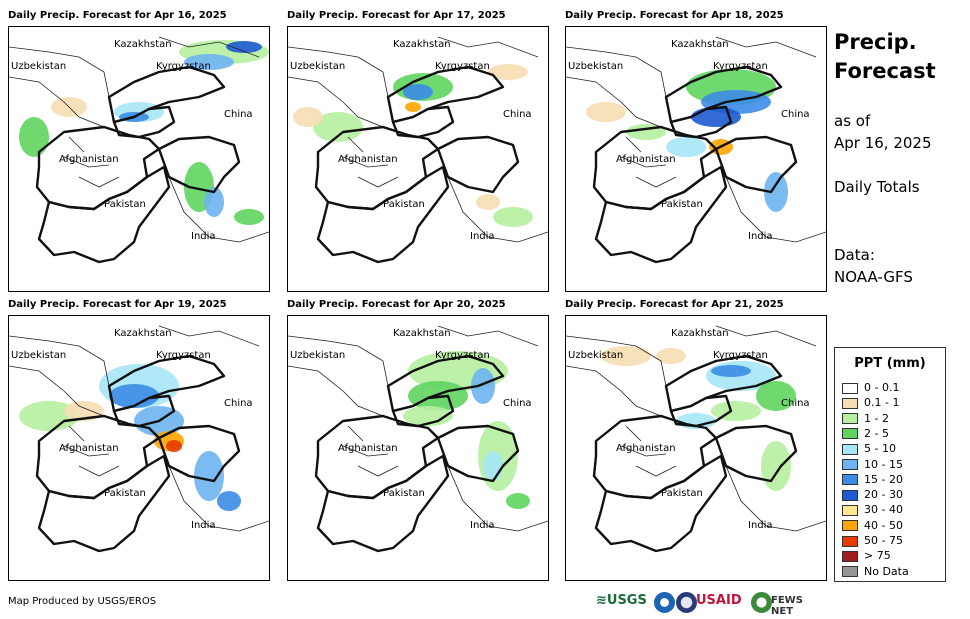 This screenshot has height=619, width=970. I want to click on legend-item: 1 - 2, so click(865, 419).